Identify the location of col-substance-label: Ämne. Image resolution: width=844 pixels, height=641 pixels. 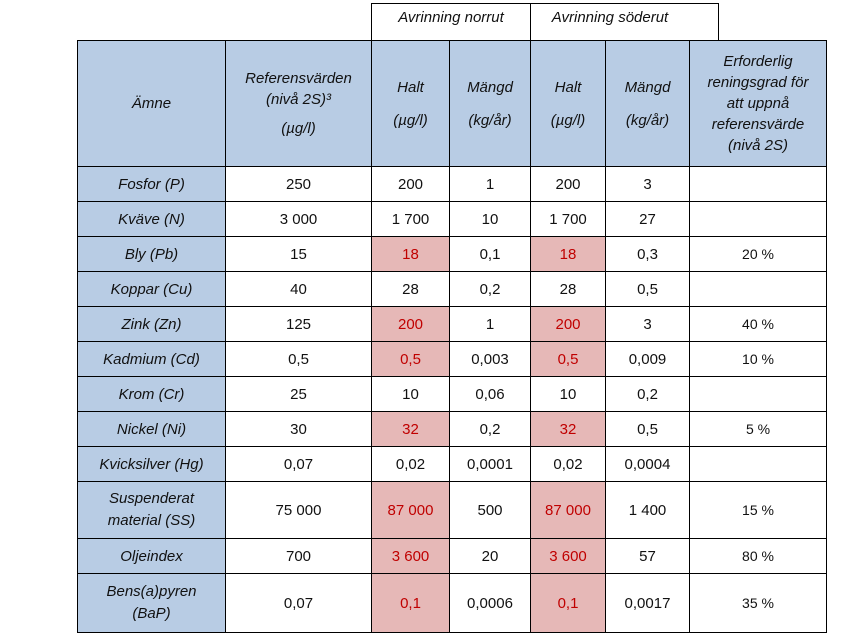
(151, 103).